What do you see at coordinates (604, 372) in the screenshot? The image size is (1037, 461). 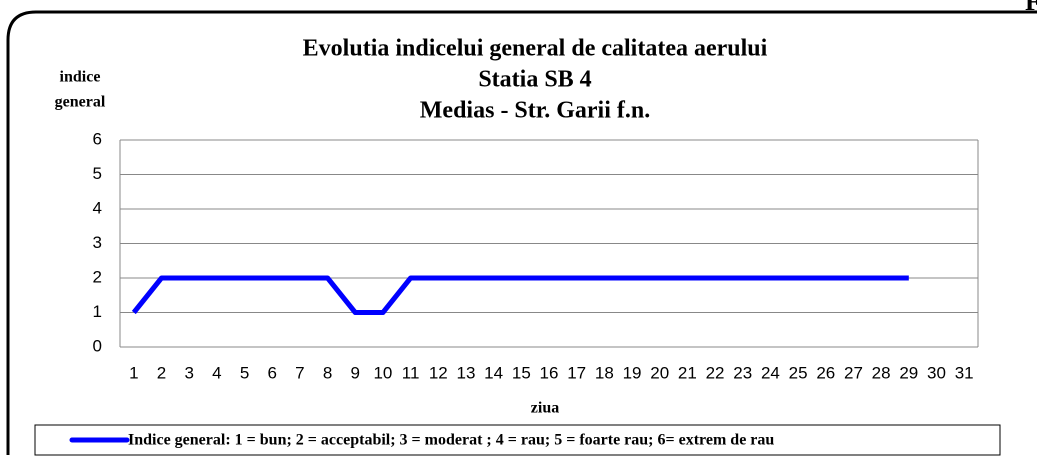 I see `x-tick-label: 18` at bounding box center [604, 372].